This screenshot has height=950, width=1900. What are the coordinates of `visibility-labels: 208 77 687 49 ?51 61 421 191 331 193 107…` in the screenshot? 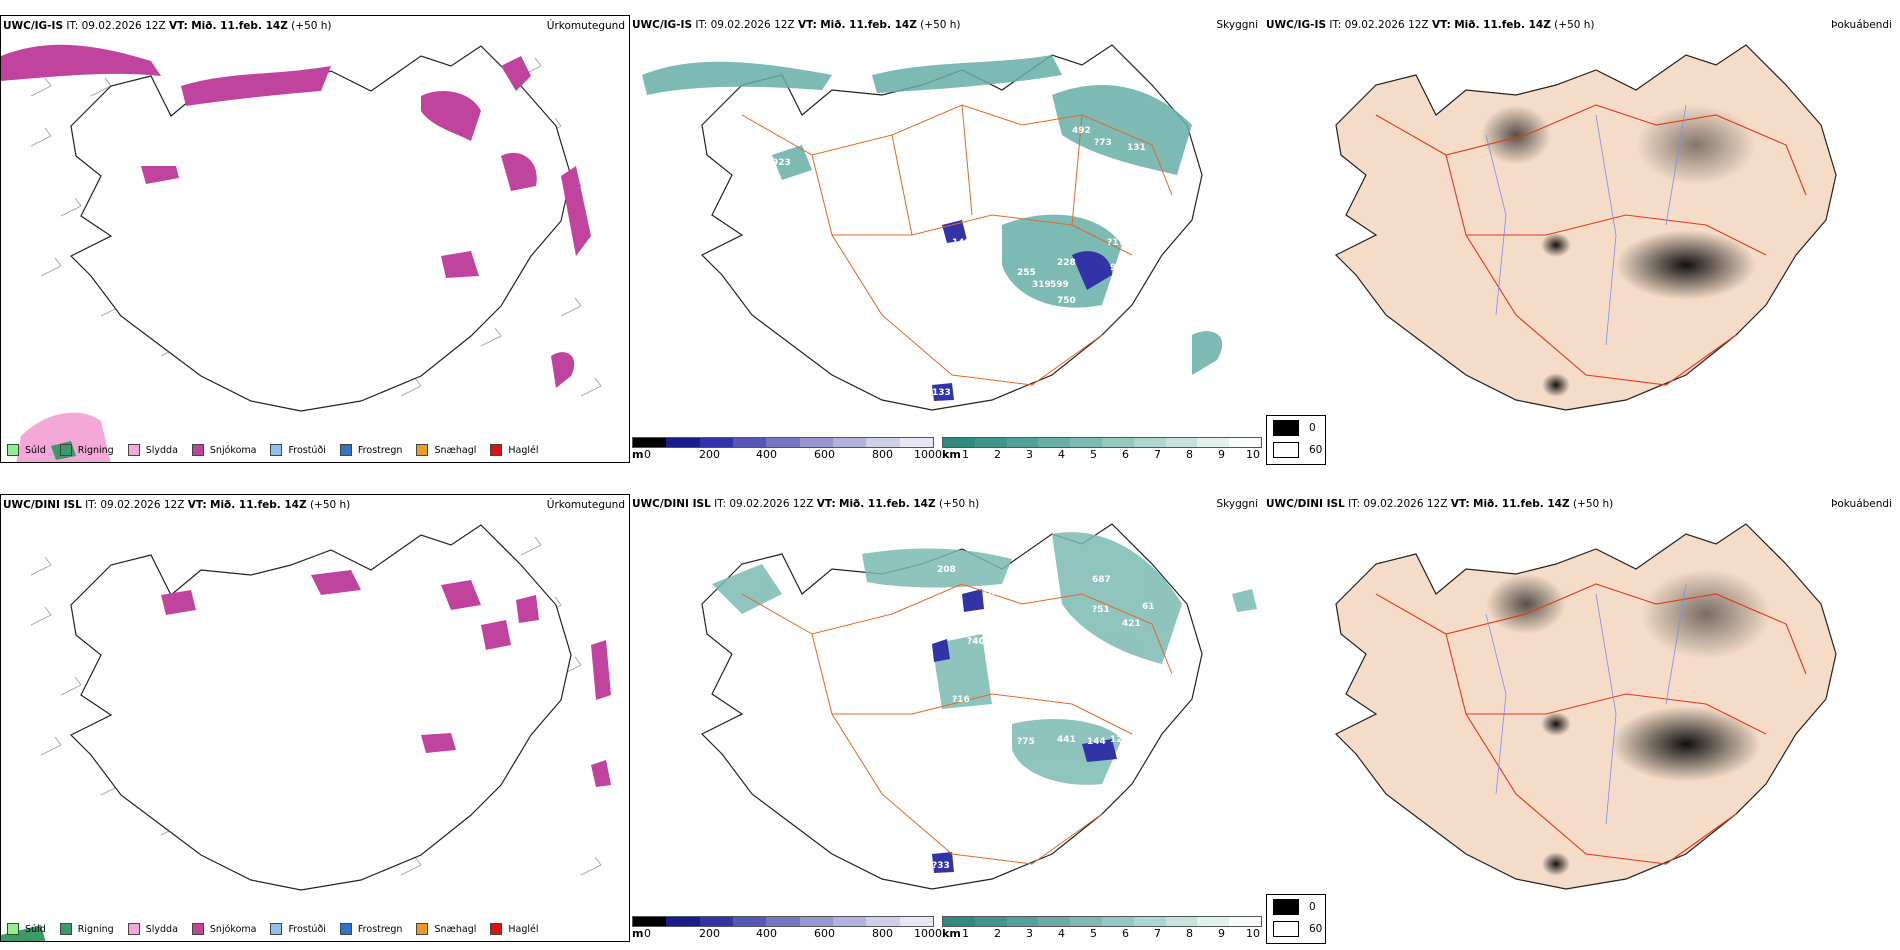 It's located at (1043, 715).